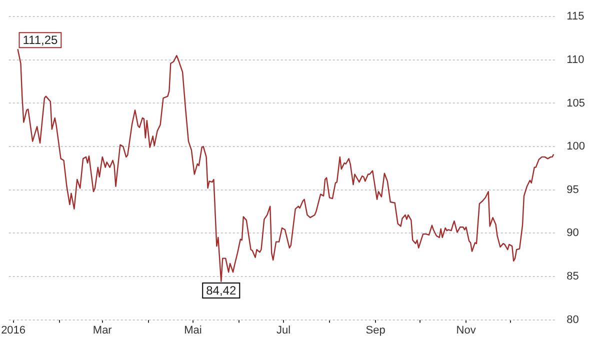 The width and height of the screenshot is (597, 342). Describe the element at coordinates (572, 276) in the screenshot. I see `y-tick-label: 85` at that location.